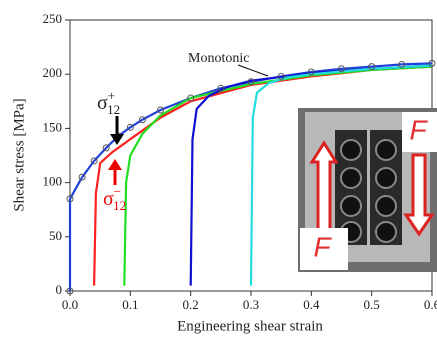 The image size is (437, 344). Describe the element at coordinates (59, 289) in the screenshot. I see `y-tick-label: 0` at that location.